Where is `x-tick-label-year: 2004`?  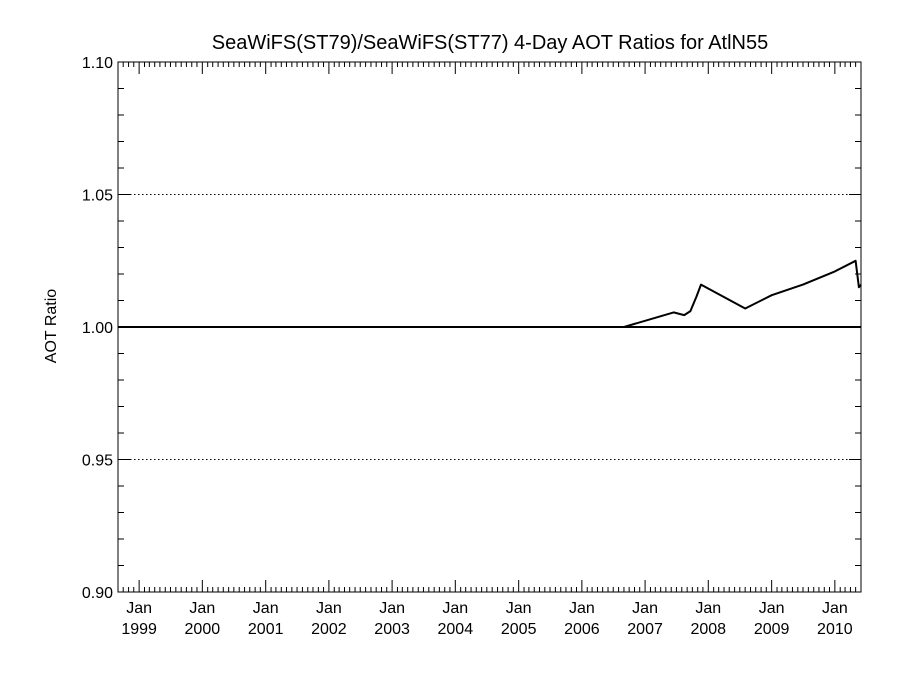
x-tick-label-year: 2004 is located at coordinates (456, 629).